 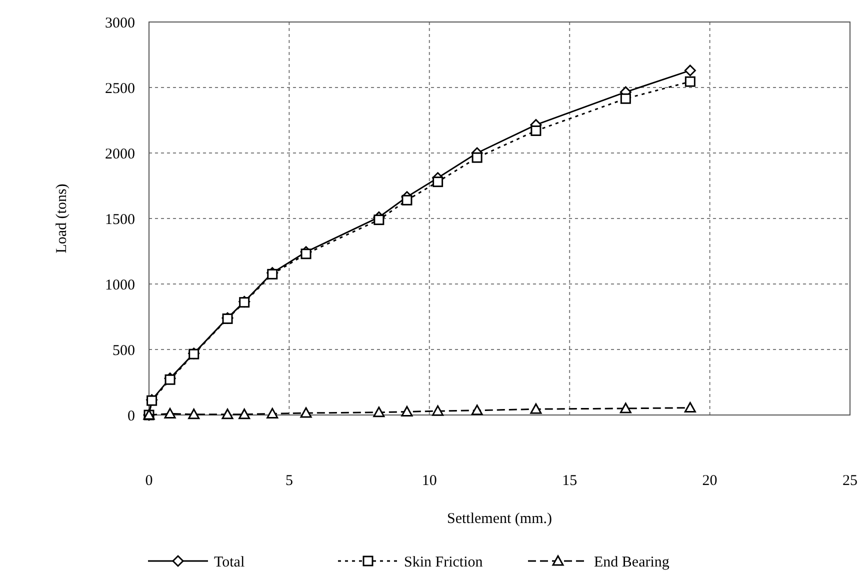 I want to click on legend-label: End Bearing, so click(x=632, y=562).